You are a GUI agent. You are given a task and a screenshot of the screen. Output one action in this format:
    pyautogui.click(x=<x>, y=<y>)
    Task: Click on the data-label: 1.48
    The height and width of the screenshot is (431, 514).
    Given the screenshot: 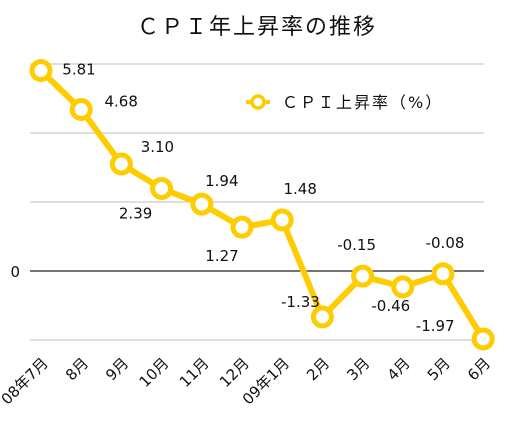 What is the action you would take?
    pyautogui.click(x=299, y=189)
    